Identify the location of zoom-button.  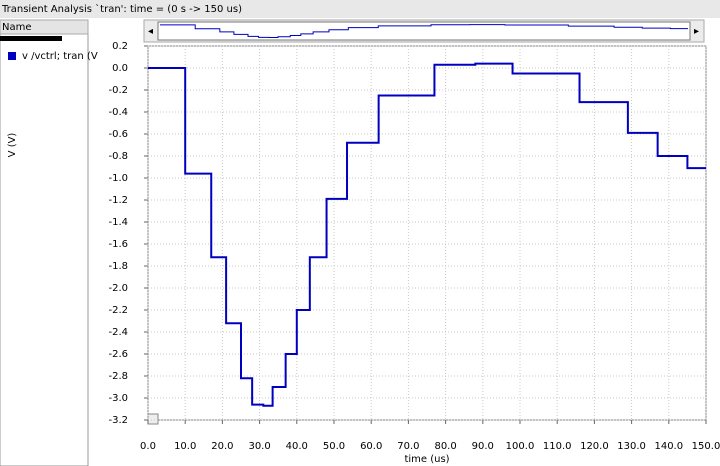
(153, 419).